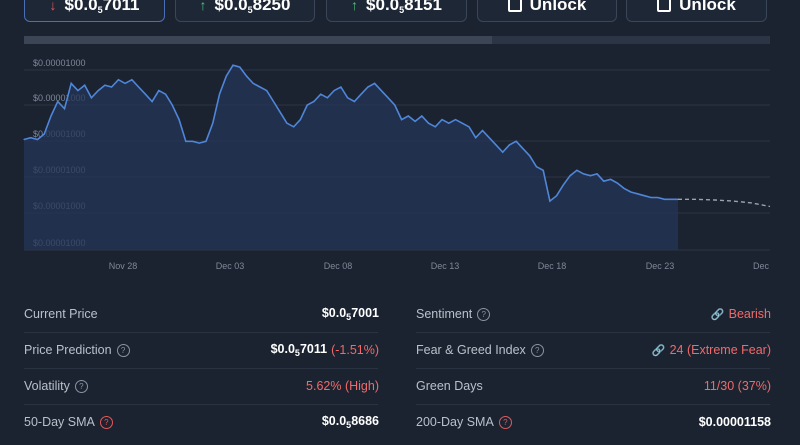  What do you see at coordinates (201, 386) in the screenshot?
I see `stat-volatility: Volatility? 5.62% (High)` at bounding box center [201, 386].